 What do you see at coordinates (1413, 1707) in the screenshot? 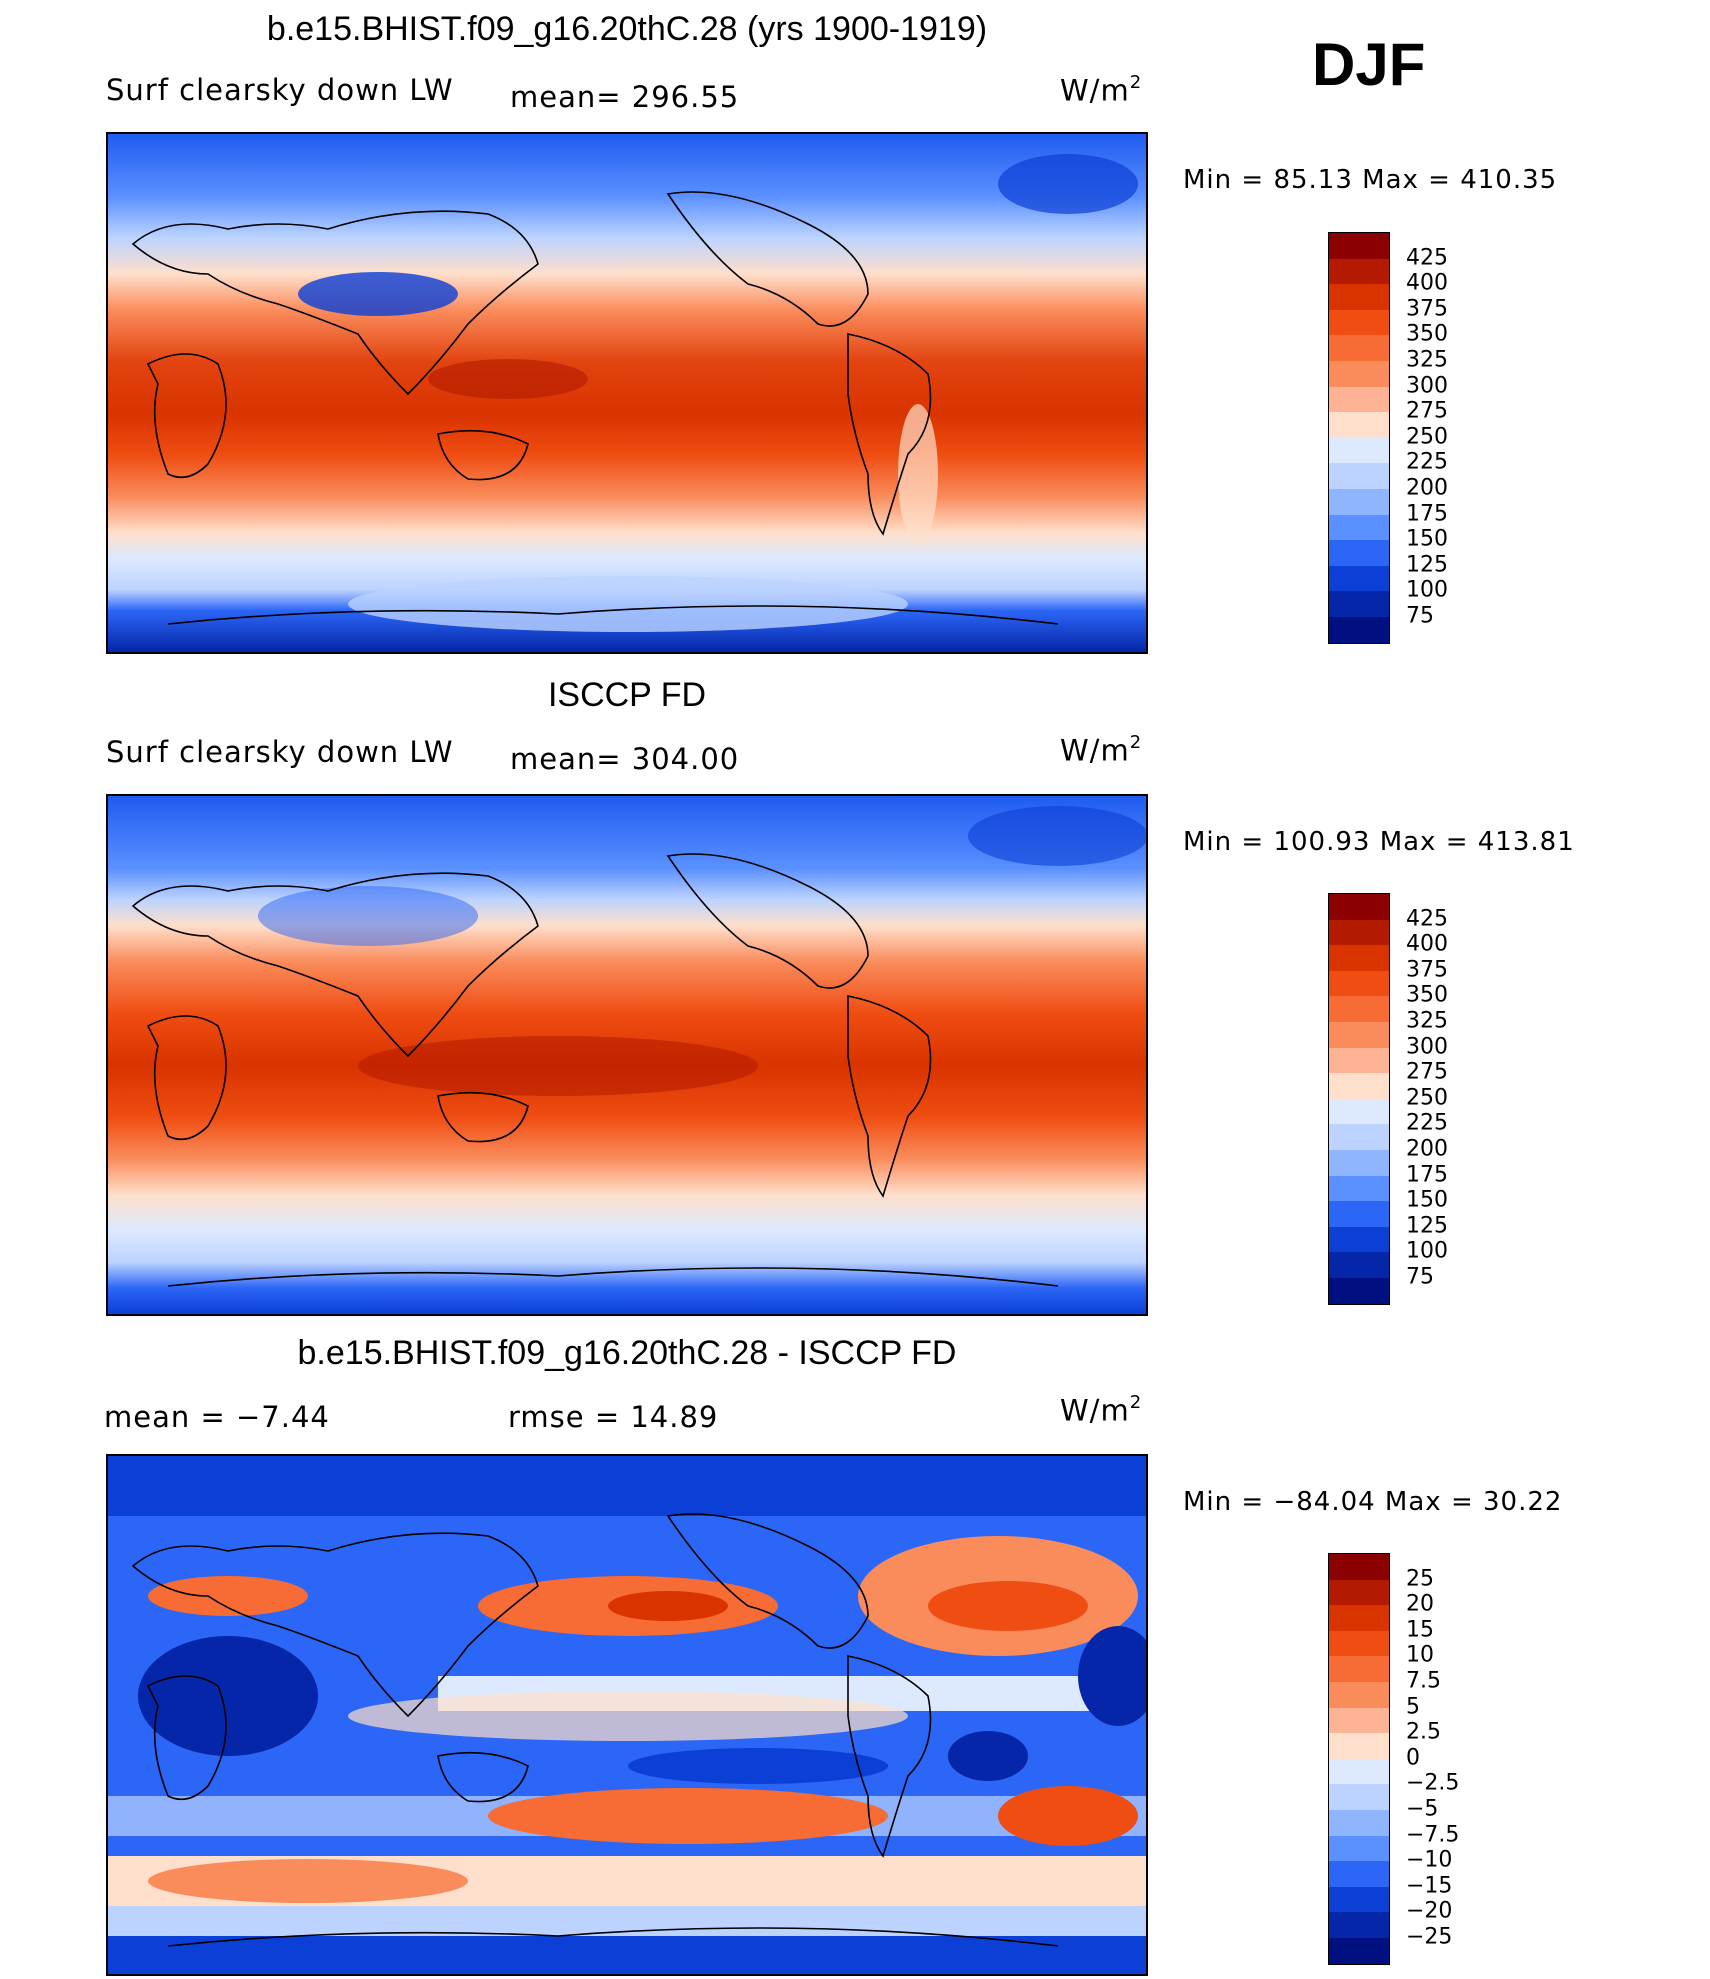
I see `colorbar-tick-label: 5` at bounding box center [1413, 1707].